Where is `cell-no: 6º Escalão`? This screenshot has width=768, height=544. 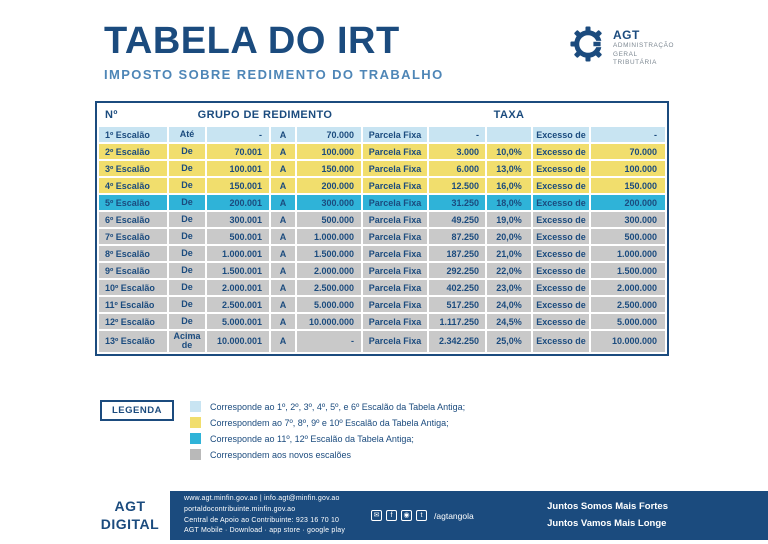
cell-no: 6º Escalão is located at coordinates (133, 219).